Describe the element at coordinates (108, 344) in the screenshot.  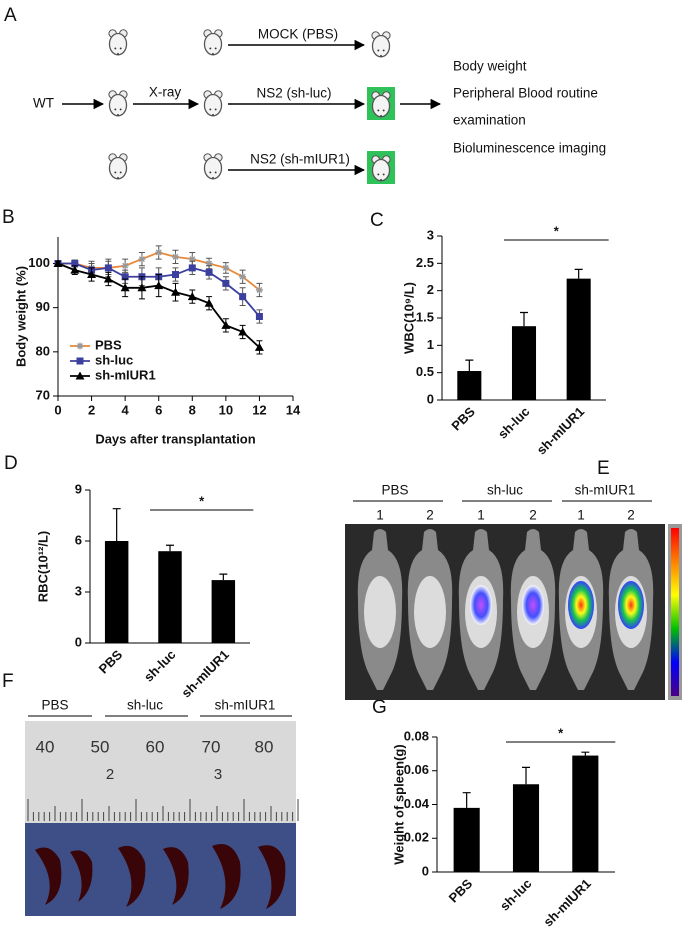
I see `legend-label: PBS` at that location.